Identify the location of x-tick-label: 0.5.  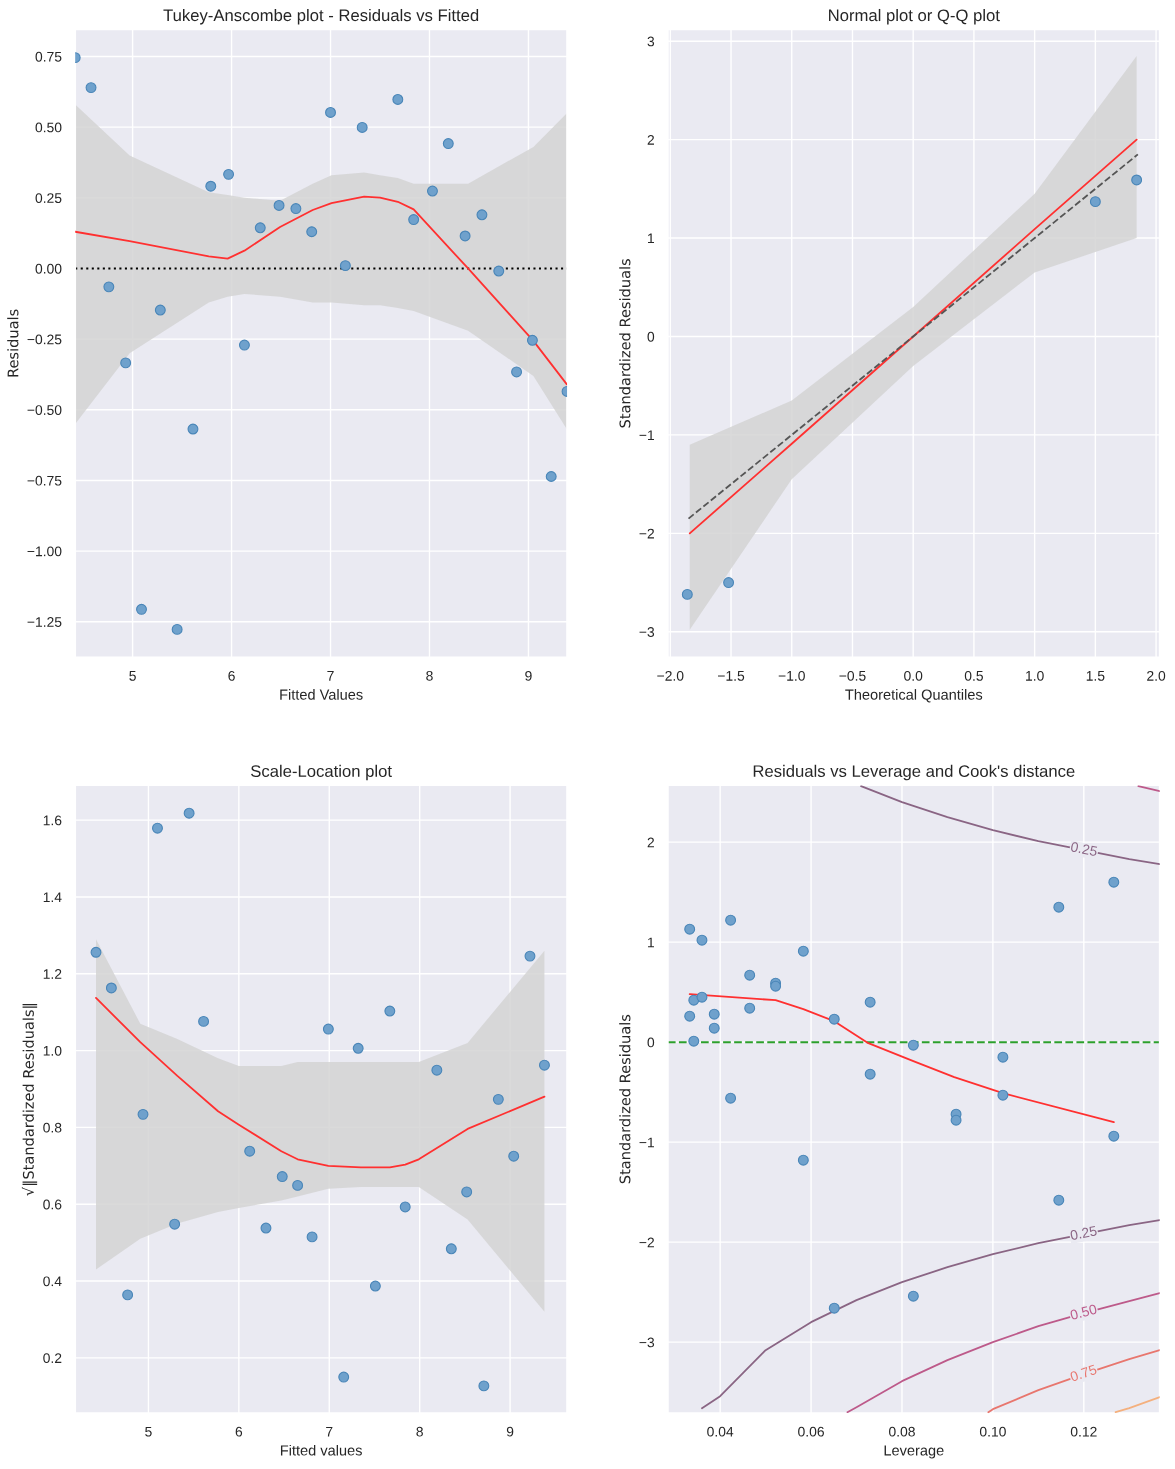
(973, 675).